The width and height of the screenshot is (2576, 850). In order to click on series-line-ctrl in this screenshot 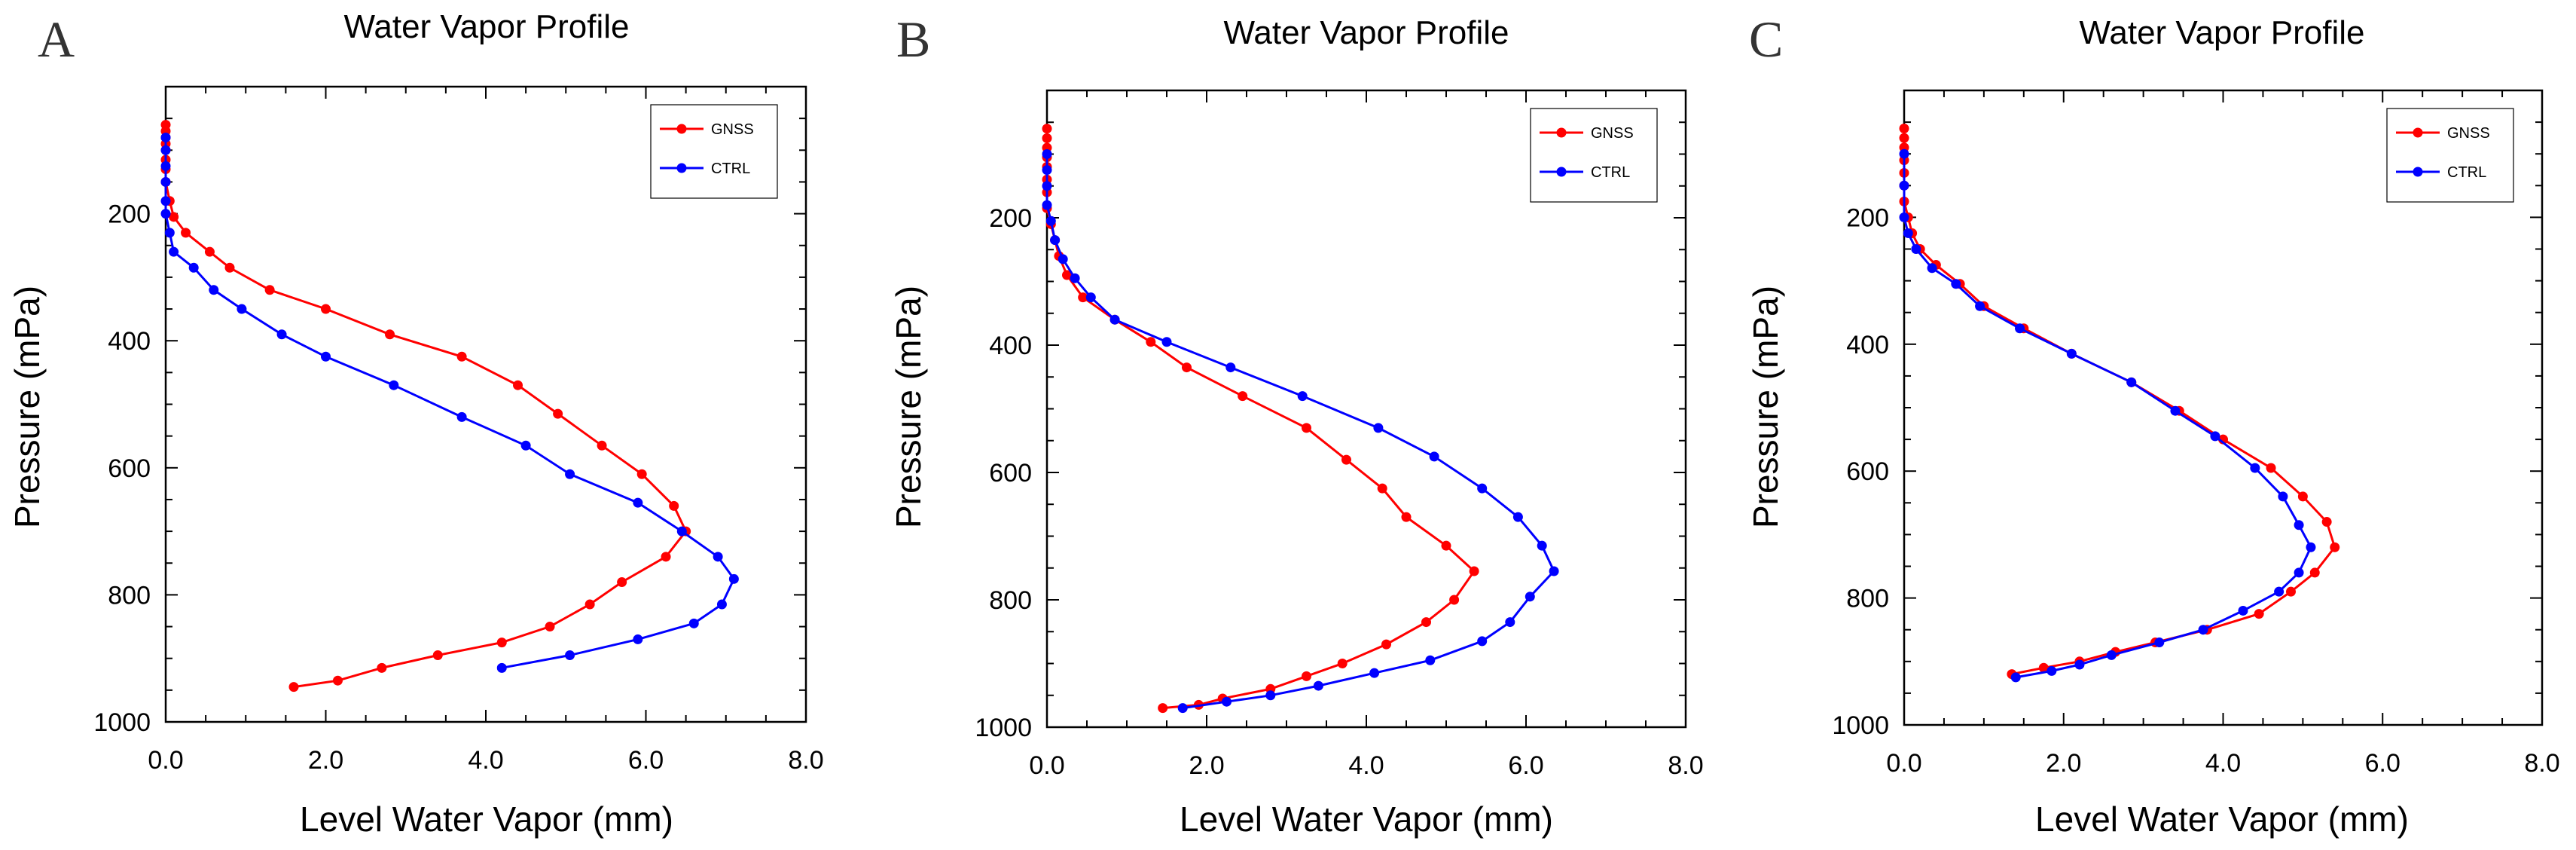, I will do `click(450, 403)`.